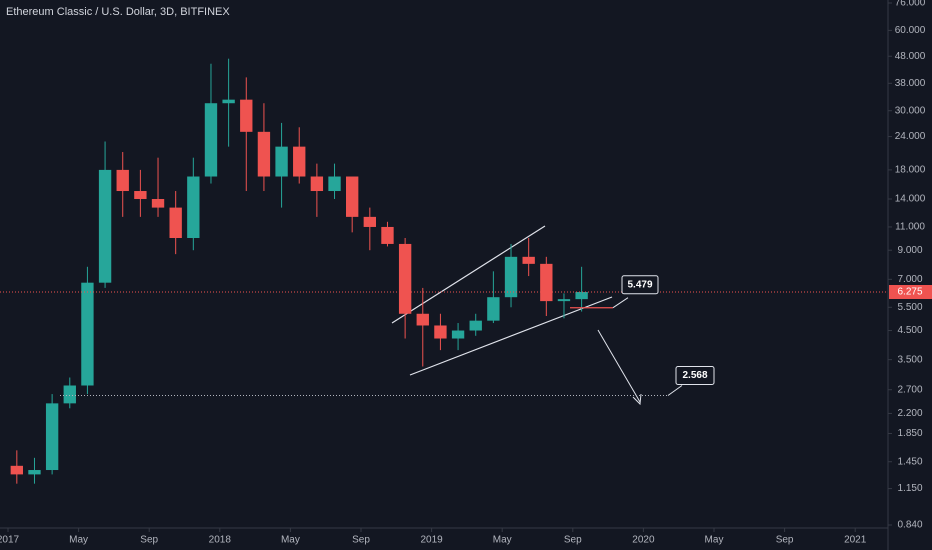 Image resolution: width=932 pixels, height=550 pixels. What do you see at coordinates (220, 540) in the screenshot?
I see `x-tick-label: 2018` at bounding box center [220, 540].